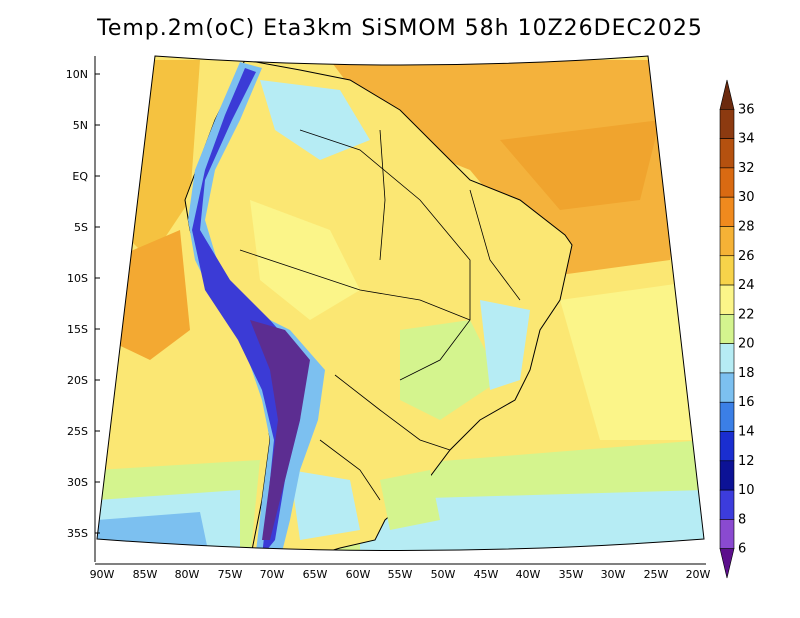  What do you see at coordinates (315, 574) in the screenshot?
I see `lon-label-65w: 65W` at bounding box center [315, 574].